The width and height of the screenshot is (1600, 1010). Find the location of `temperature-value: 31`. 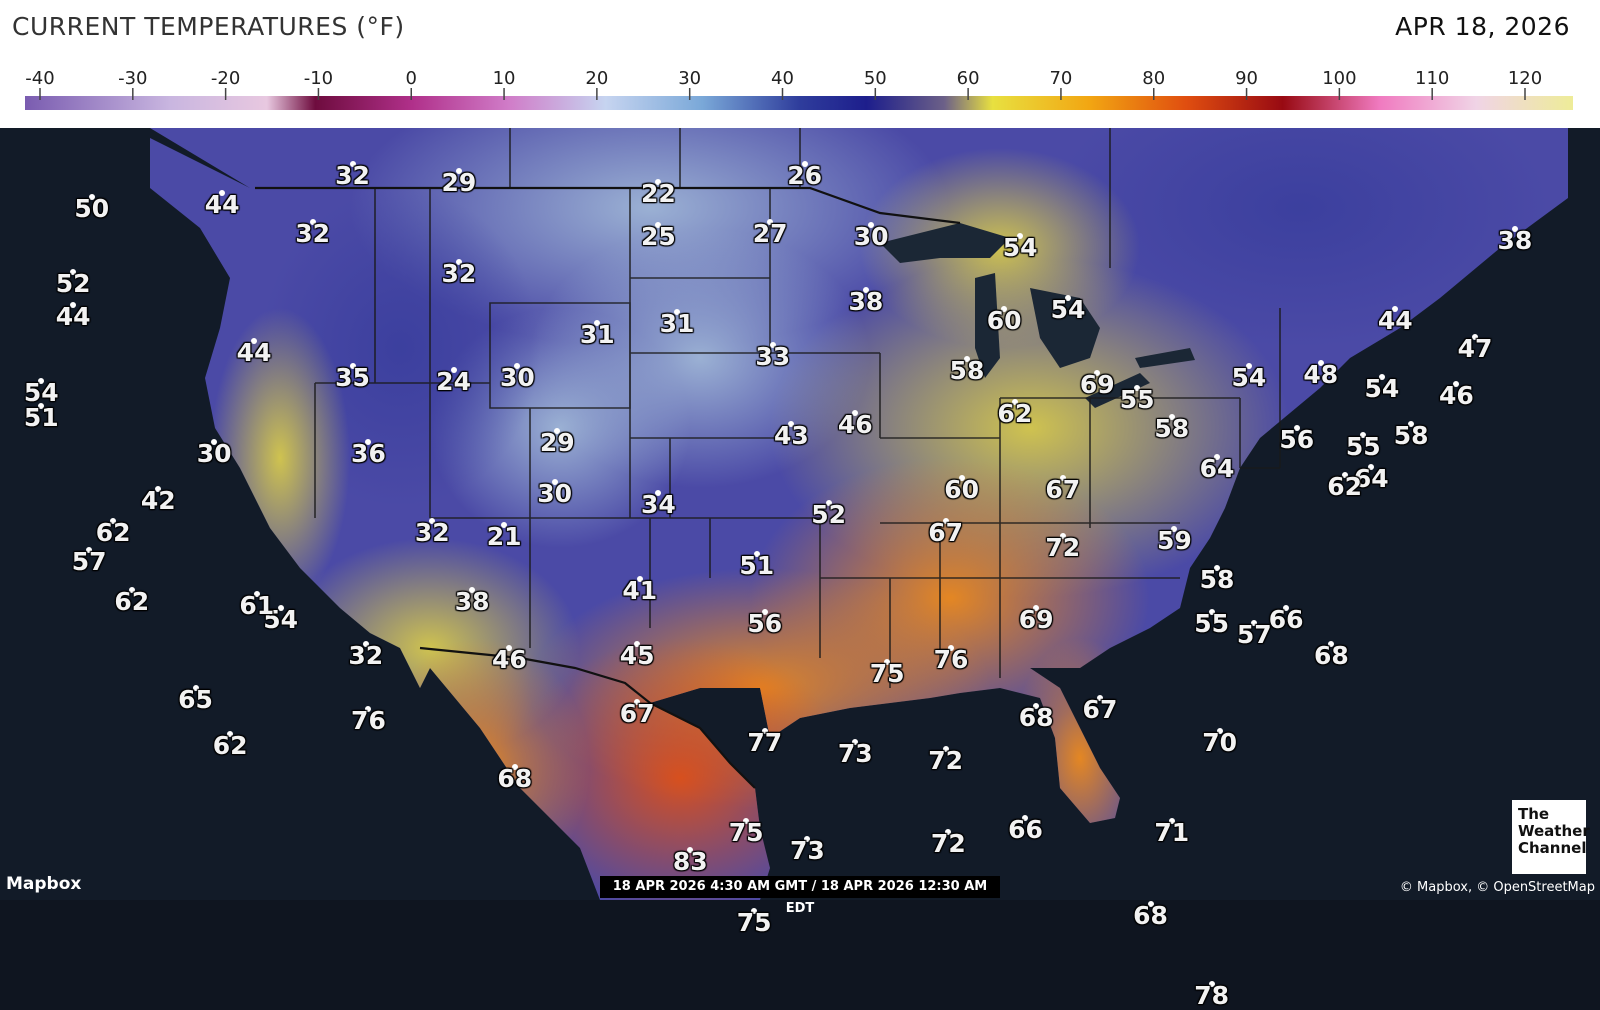

temperature-value: 31 is located at coordinates (677, 324).